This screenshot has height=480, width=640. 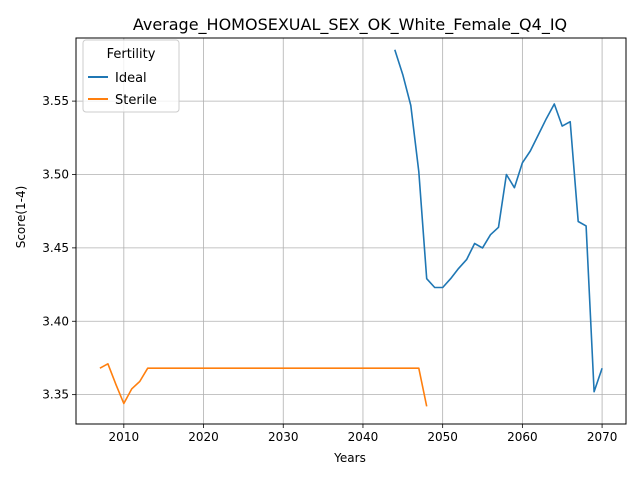 I want to click on legend: Fertility Ideal Sterile, so click(x=131, y=76).